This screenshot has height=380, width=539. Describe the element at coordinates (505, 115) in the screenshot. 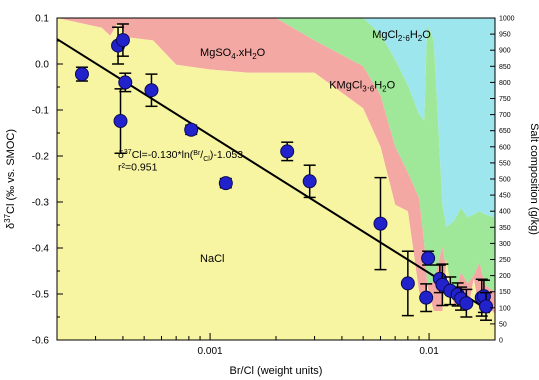

I see `y2-tick-label: 700` at that location.